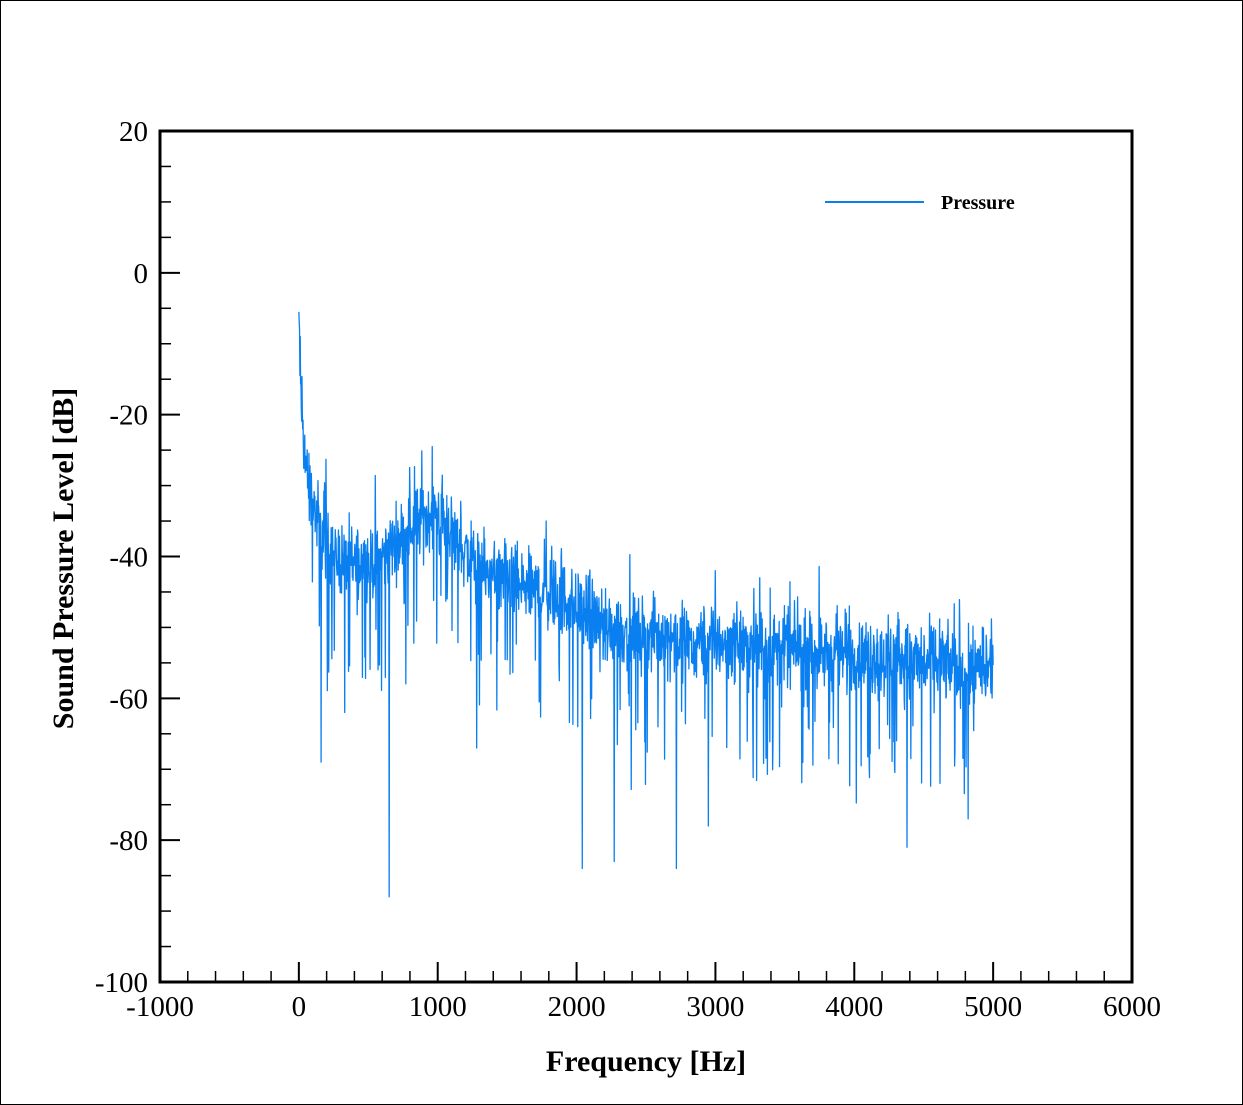 This screenshot has width=1243, height=1105. What do you see at coordinates (643, 1007) in the screenshot?
I see `x-tick-labels: -1000 0 1000 2000 3000 4000 5000 6000` at bounding box center [643, 1007].